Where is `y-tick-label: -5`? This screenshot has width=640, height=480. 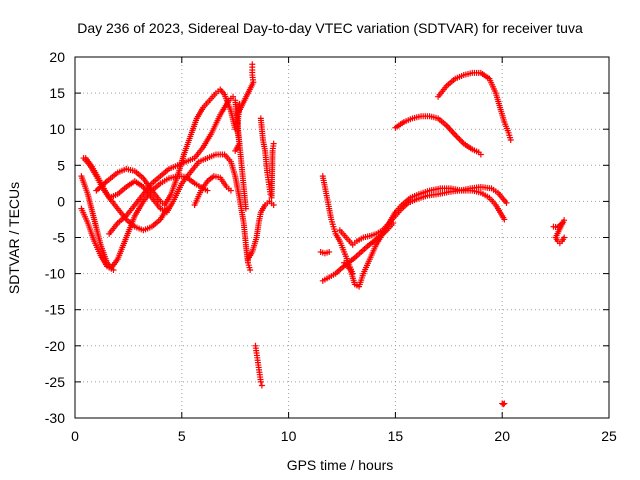 y-tick-label: -5 is located at coordinates (59, 238).